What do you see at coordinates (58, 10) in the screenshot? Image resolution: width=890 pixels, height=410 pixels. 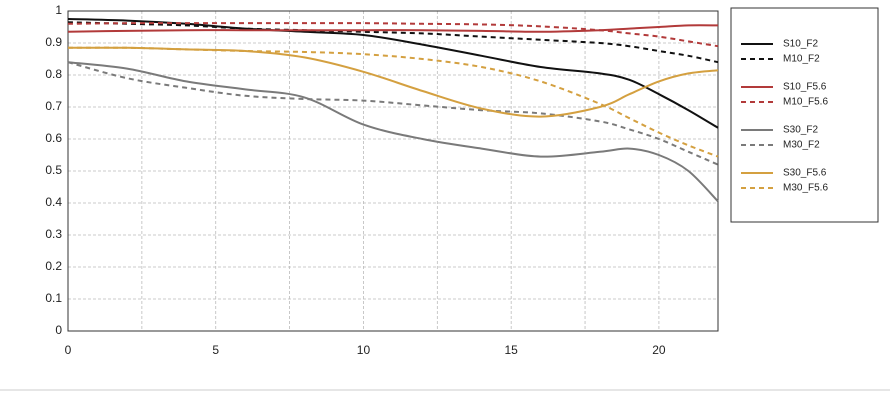 I see `y-tick-label: 1` at bounding box center [58, 10].